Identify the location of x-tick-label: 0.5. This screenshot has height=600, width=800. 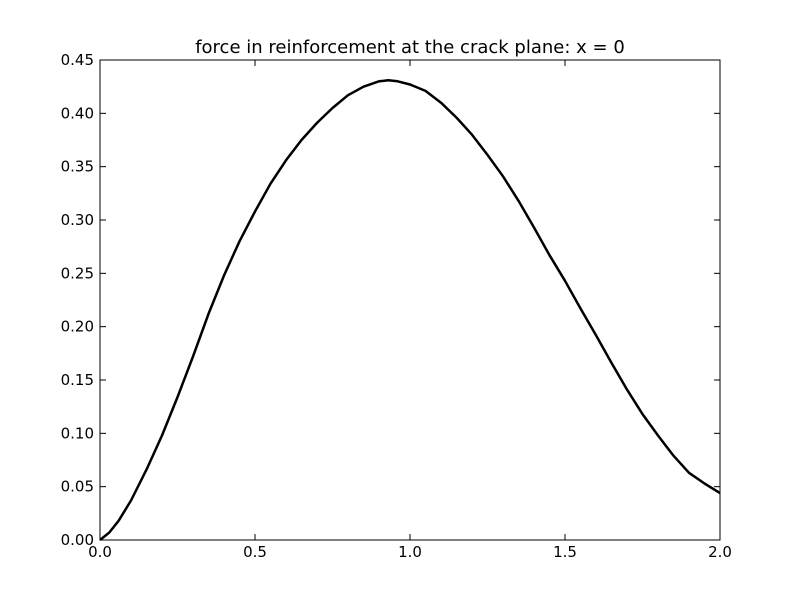
(255, 552).